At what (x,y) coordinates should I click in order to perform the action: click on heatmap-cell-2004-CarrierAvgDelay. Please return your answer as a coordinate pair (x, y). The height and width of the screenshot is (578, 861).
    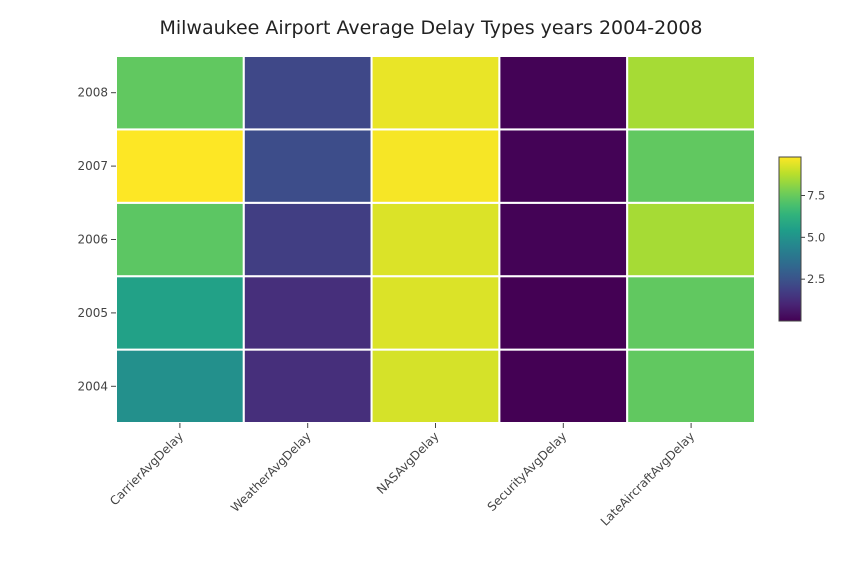
    Looking at the image, I should click on (180, 386).